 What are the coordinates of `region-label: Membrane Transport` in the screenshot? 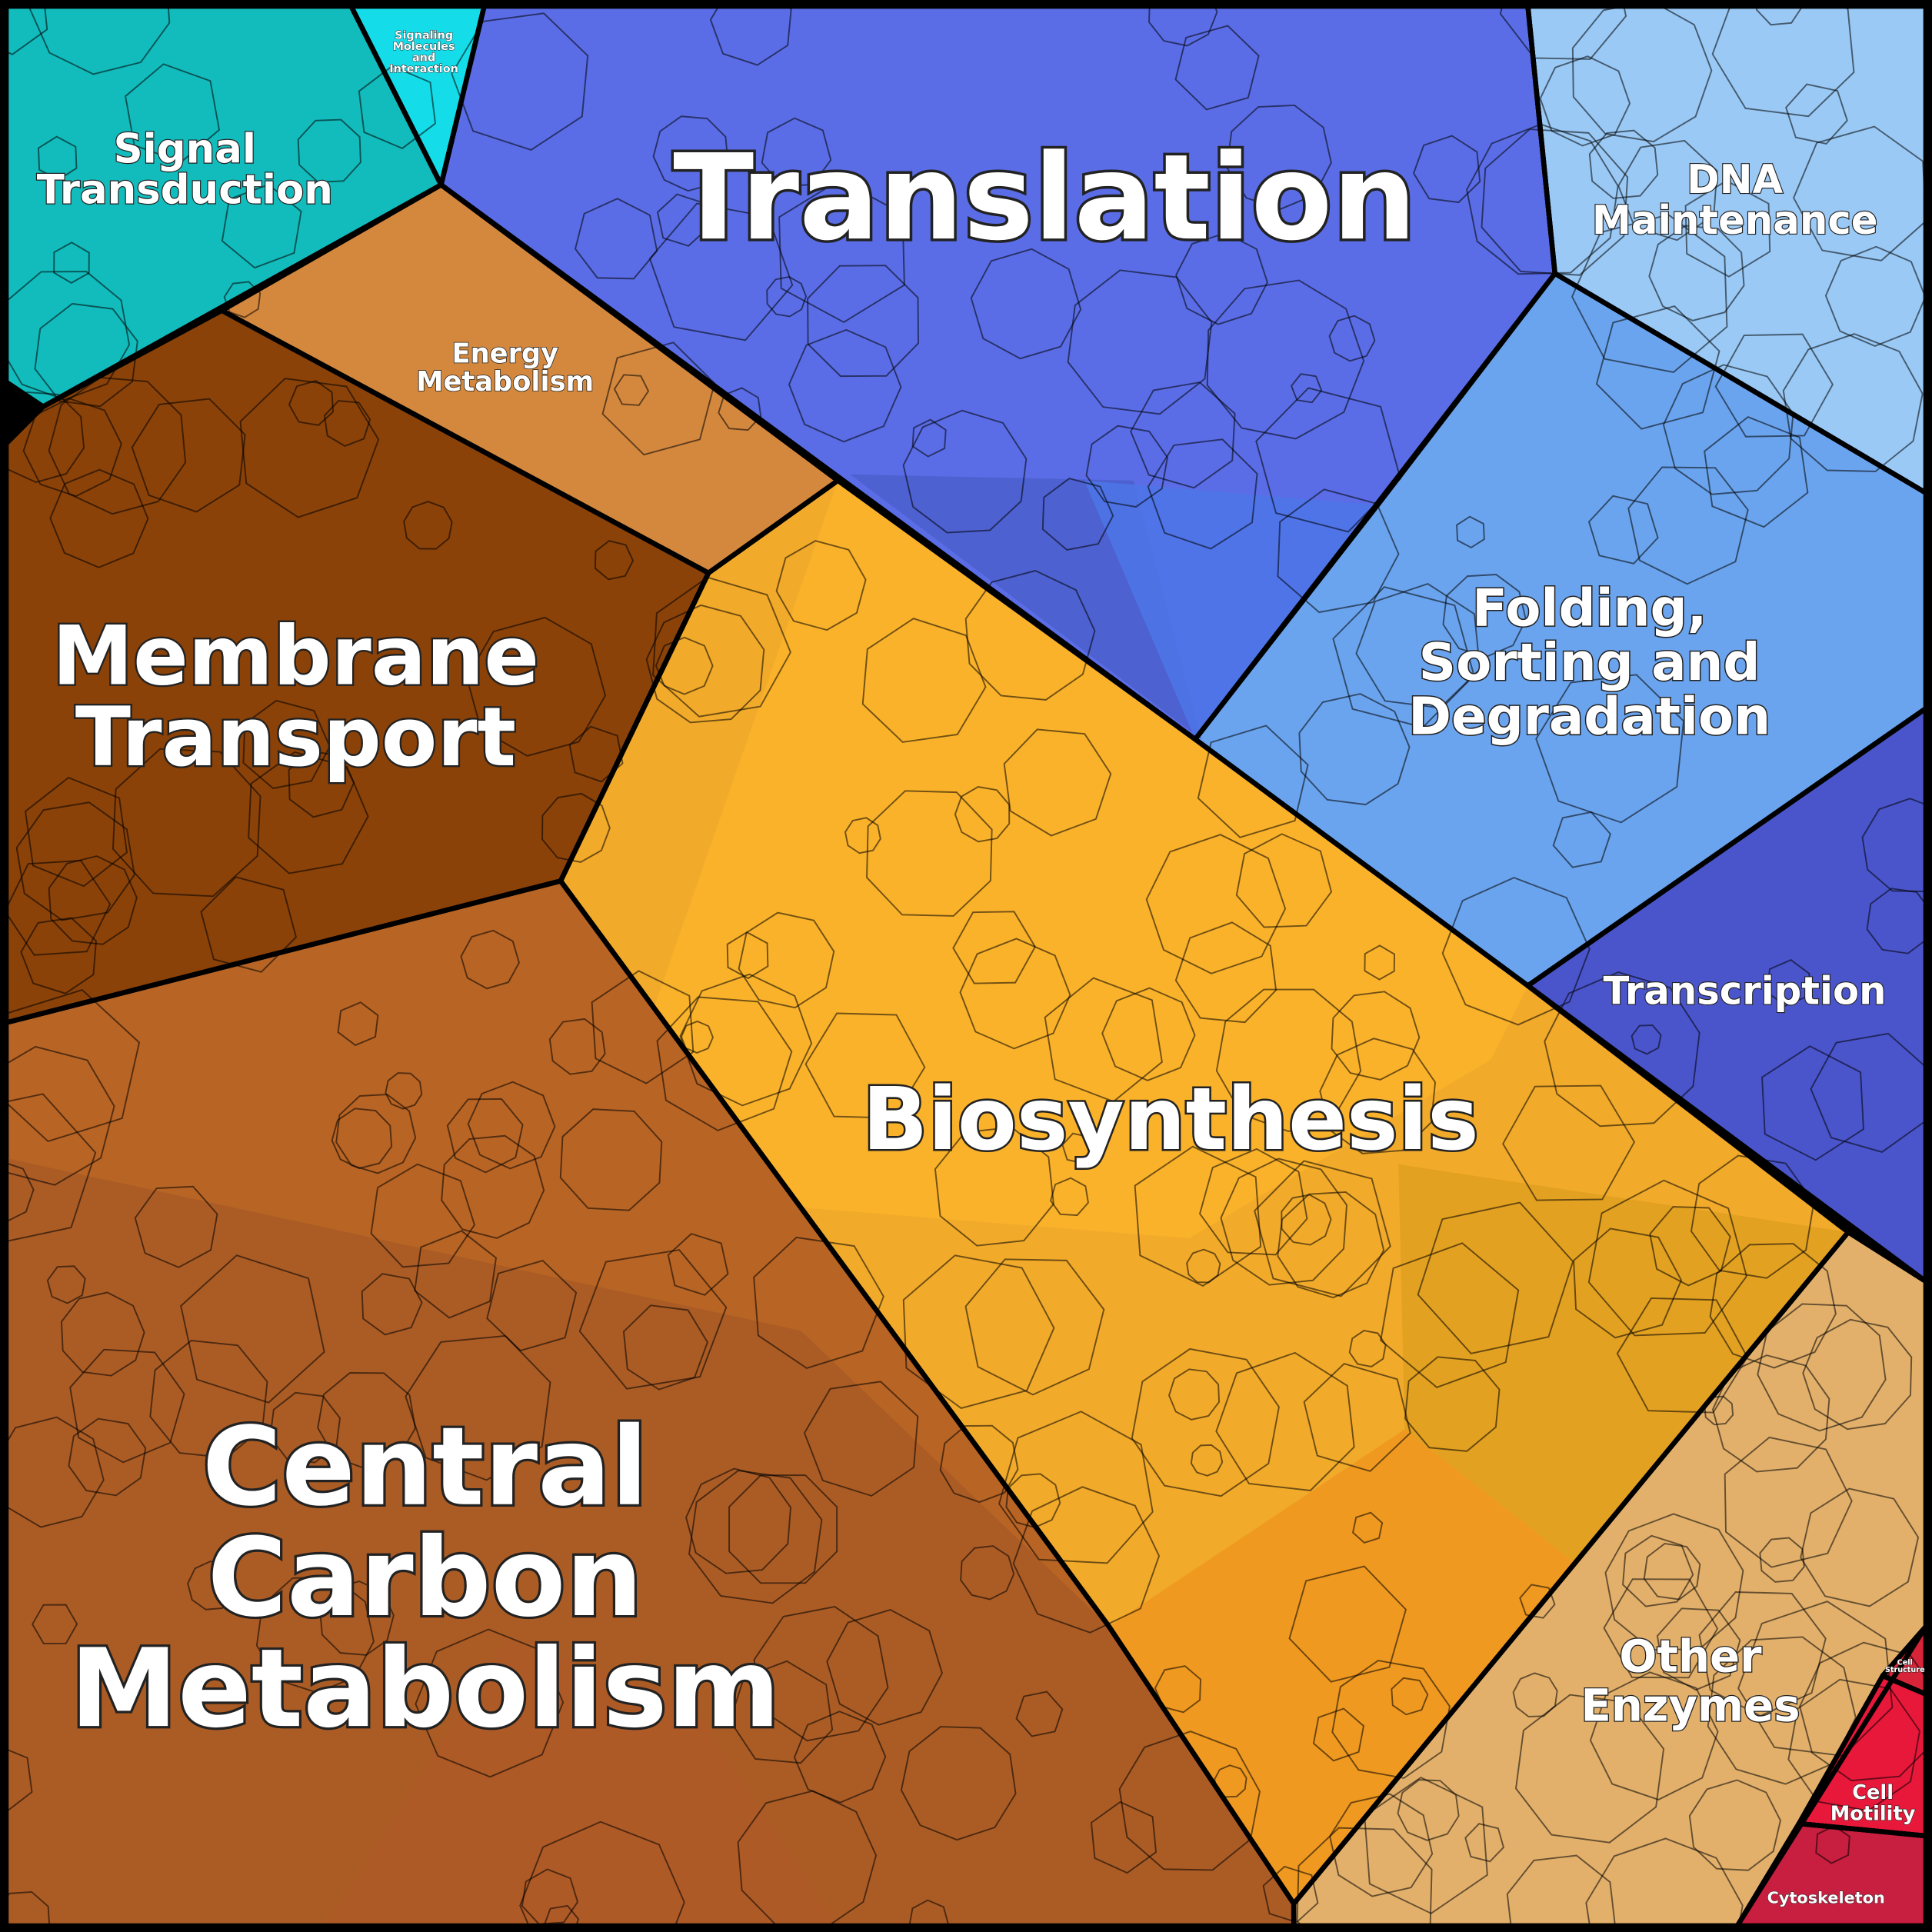 It's located at (295, 696).